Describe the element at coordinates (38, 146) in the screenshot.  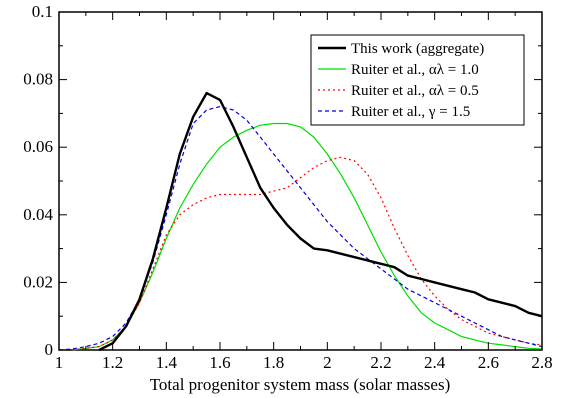
I see `y-tick-label: 0.06` at that location.